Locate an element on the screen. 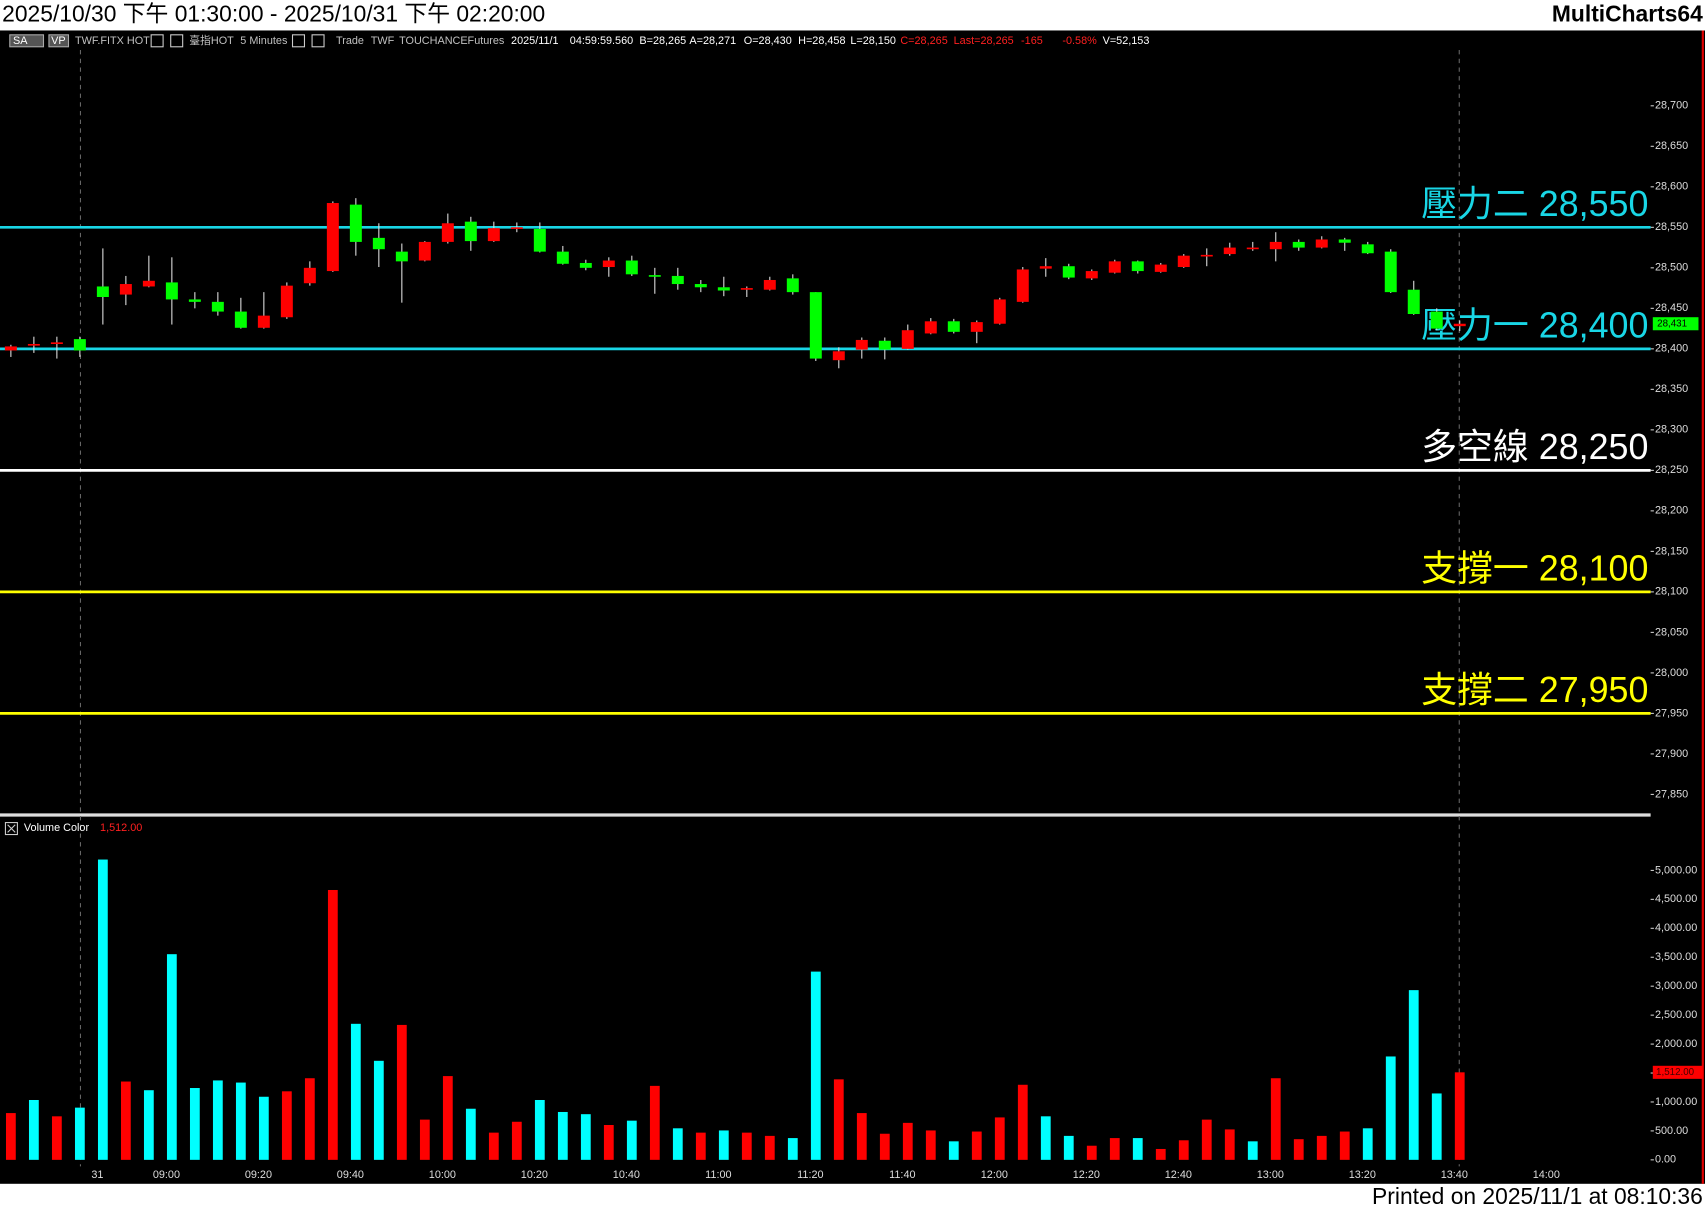 This screenshot has height=1211, width=1705. close-icon-cross is located at coordinates (11, 828).